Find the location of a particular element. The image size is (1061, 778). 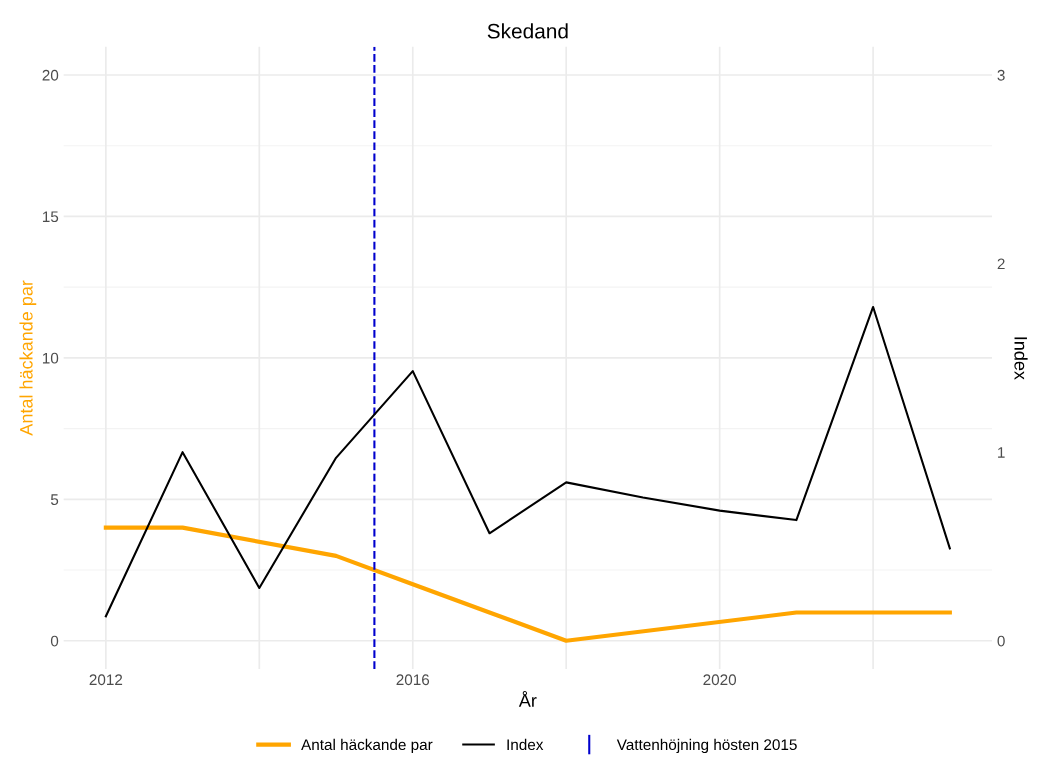

x-axis-title: År is located at coordinates (527, 699).